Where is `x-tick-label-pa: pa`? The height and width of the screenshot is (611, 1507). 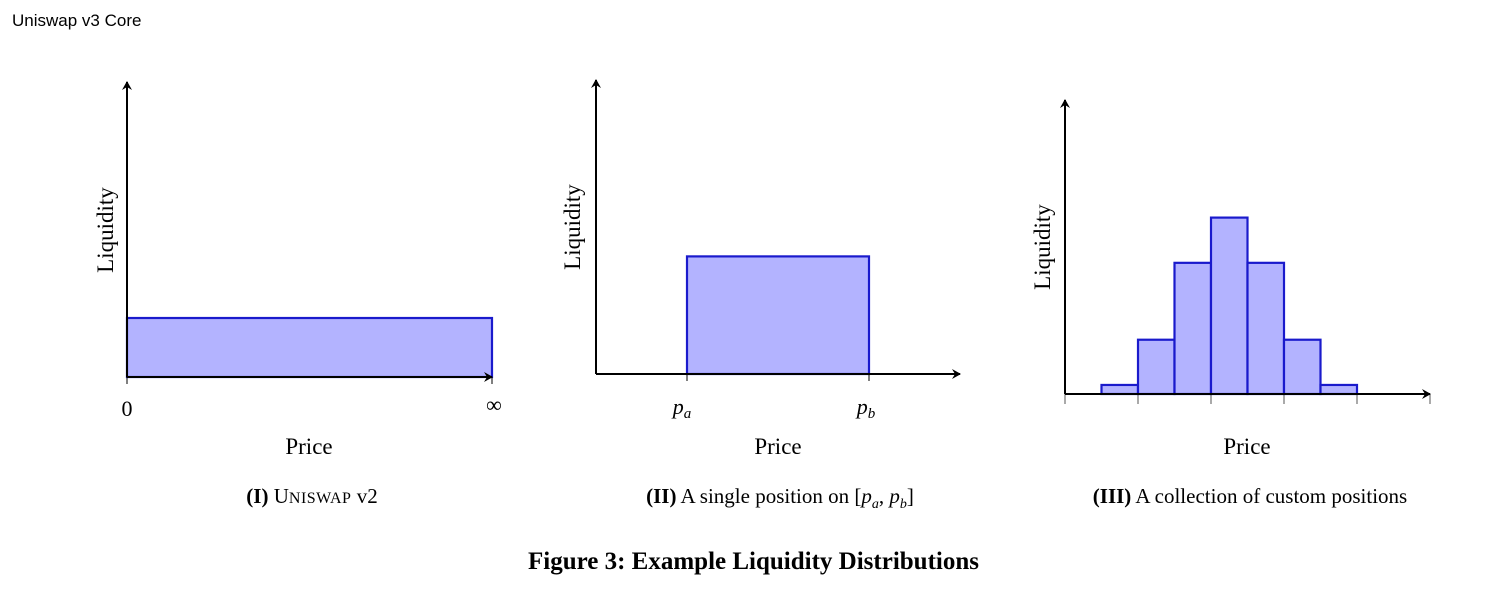 x-tick-label-pa: pa is located at coordinates (681, 408).